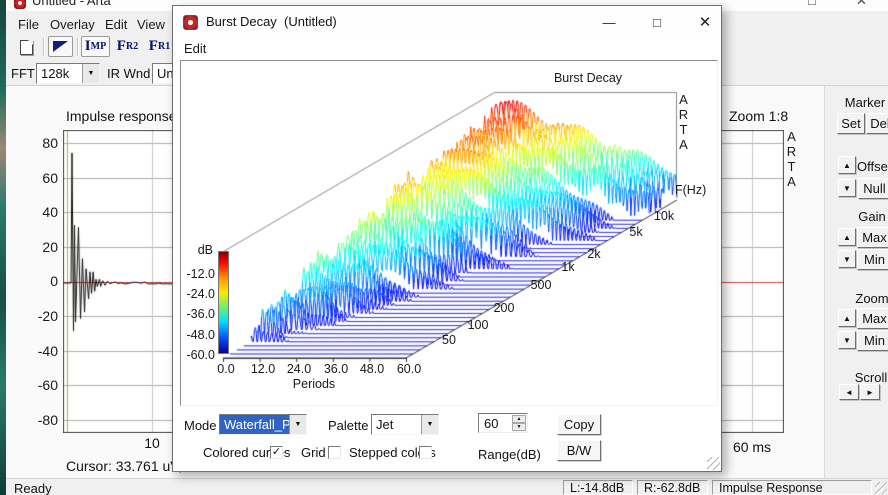 This screenshot has width=888, height=495. What do you see at coordinates (872, 340) in the screenshot?
I see `zoom-min-button: Min` at bounding box center [872, 340].